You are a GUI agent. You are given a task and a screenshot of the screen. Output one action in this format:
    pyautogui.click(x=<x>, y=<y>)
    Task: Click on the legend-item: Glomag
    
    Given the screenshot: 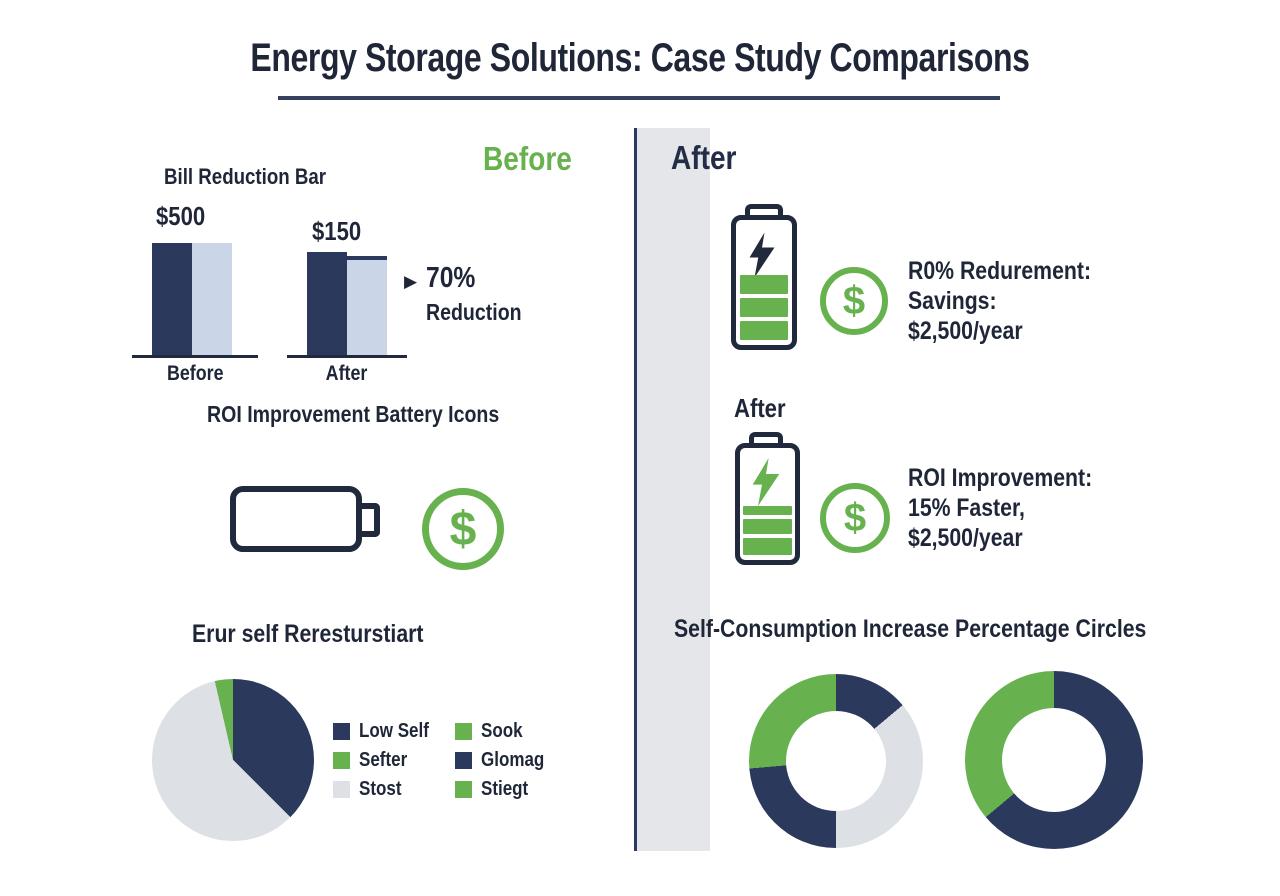 What is the action you would take?
    pyautogui.click(x=505, y=760)
    